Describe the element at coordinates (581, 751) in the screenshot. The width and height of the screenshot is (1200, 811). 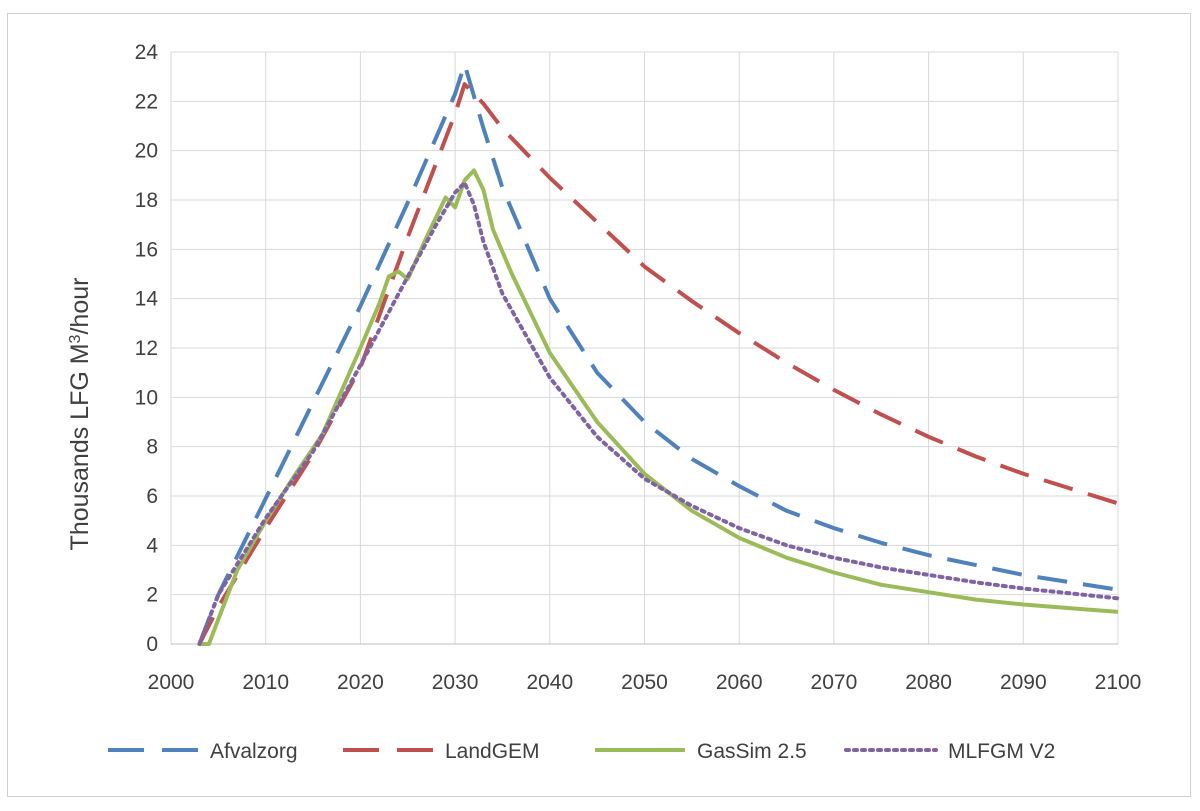
I see `legend: Afvalzorg LandGEM GasSim 2.5 MLFGM V2` at that location.